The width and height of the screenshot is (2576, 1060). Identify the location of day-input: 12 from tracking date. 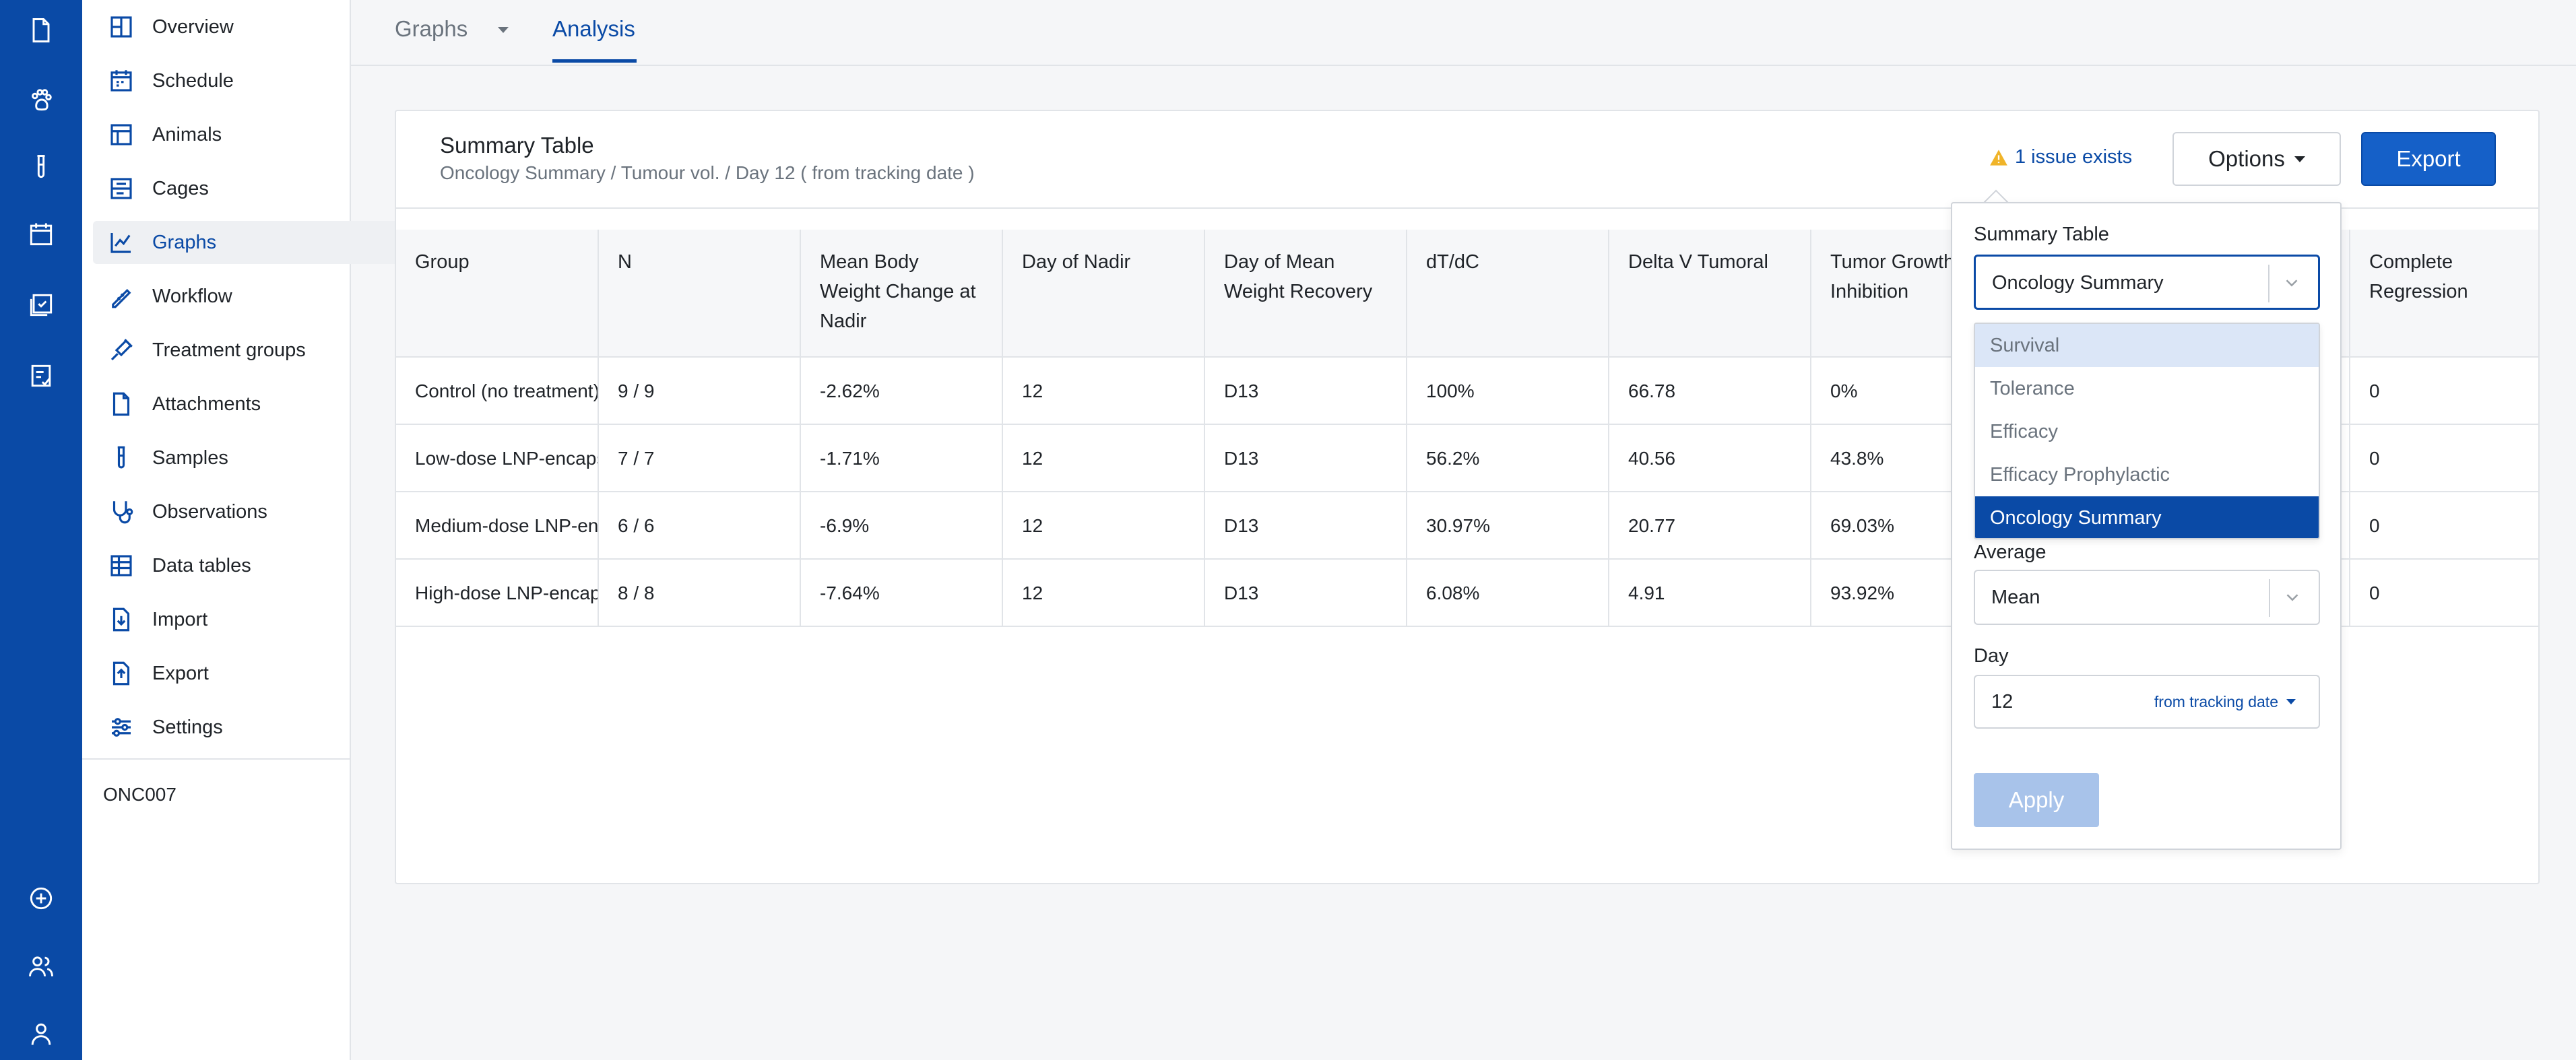
(2147, 702).